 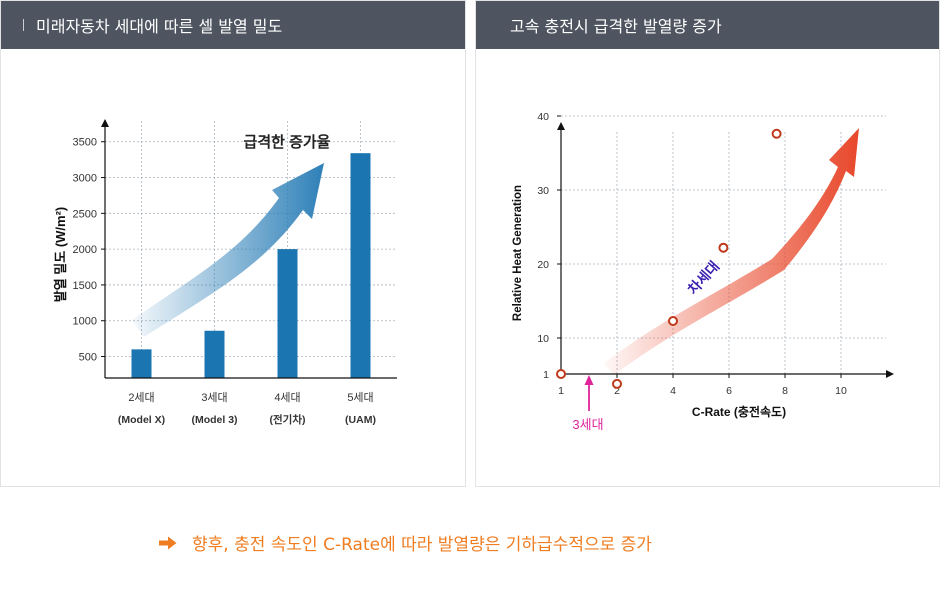 I want to click on left-panel-header: 미래자동차 세대에 따른 셀 발열 밀도, so click(x=233, y=25).